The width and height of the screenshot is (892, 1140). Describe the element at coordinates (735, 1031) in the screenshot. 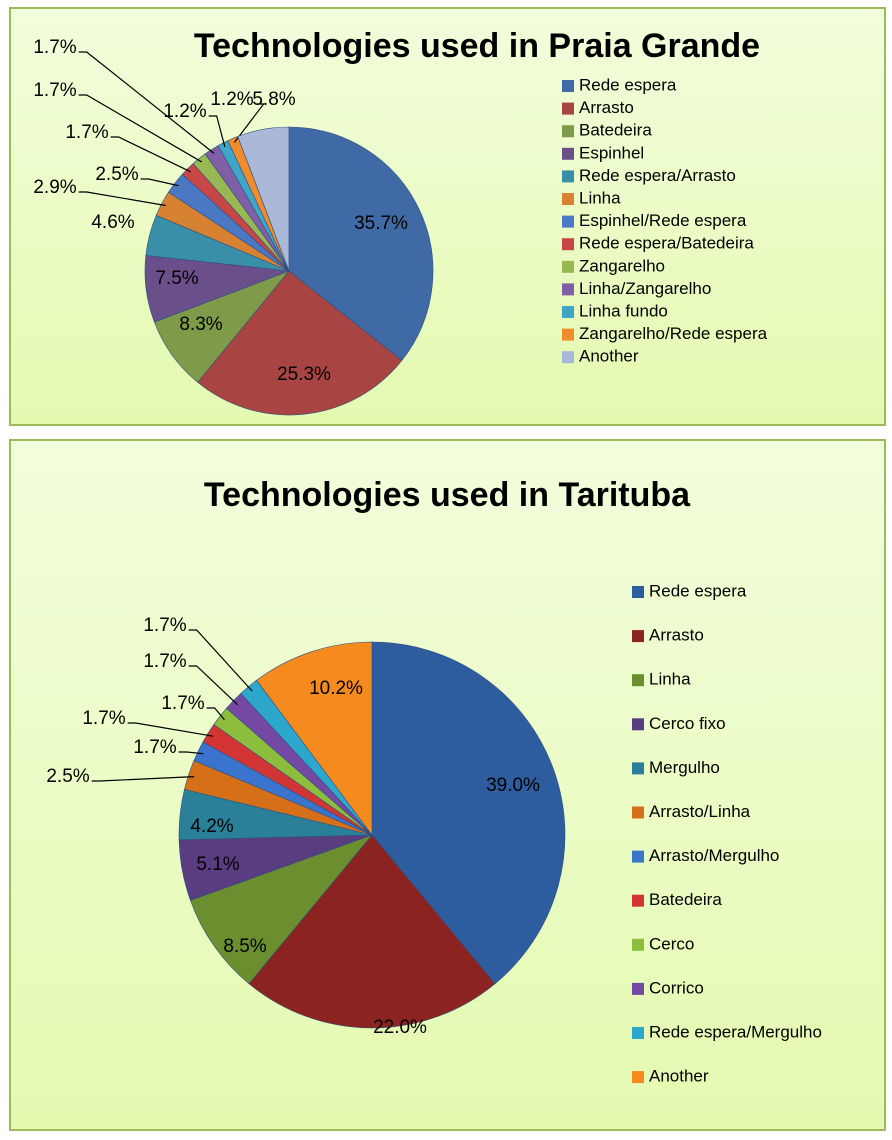

I see `legend-label: Rede espera/Mergulho` at that location.